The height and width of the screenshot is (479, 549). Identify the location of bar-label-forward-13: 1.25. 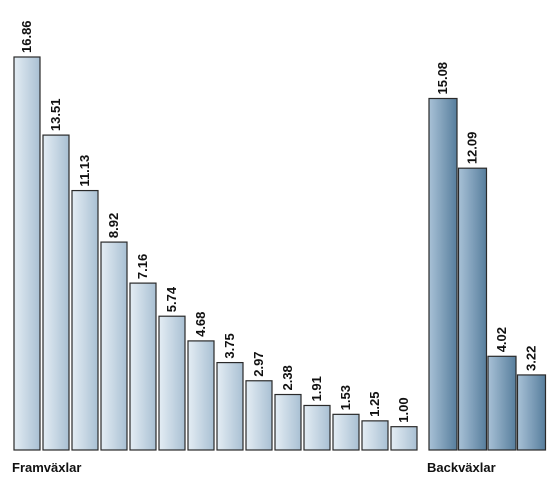
(374, 404).